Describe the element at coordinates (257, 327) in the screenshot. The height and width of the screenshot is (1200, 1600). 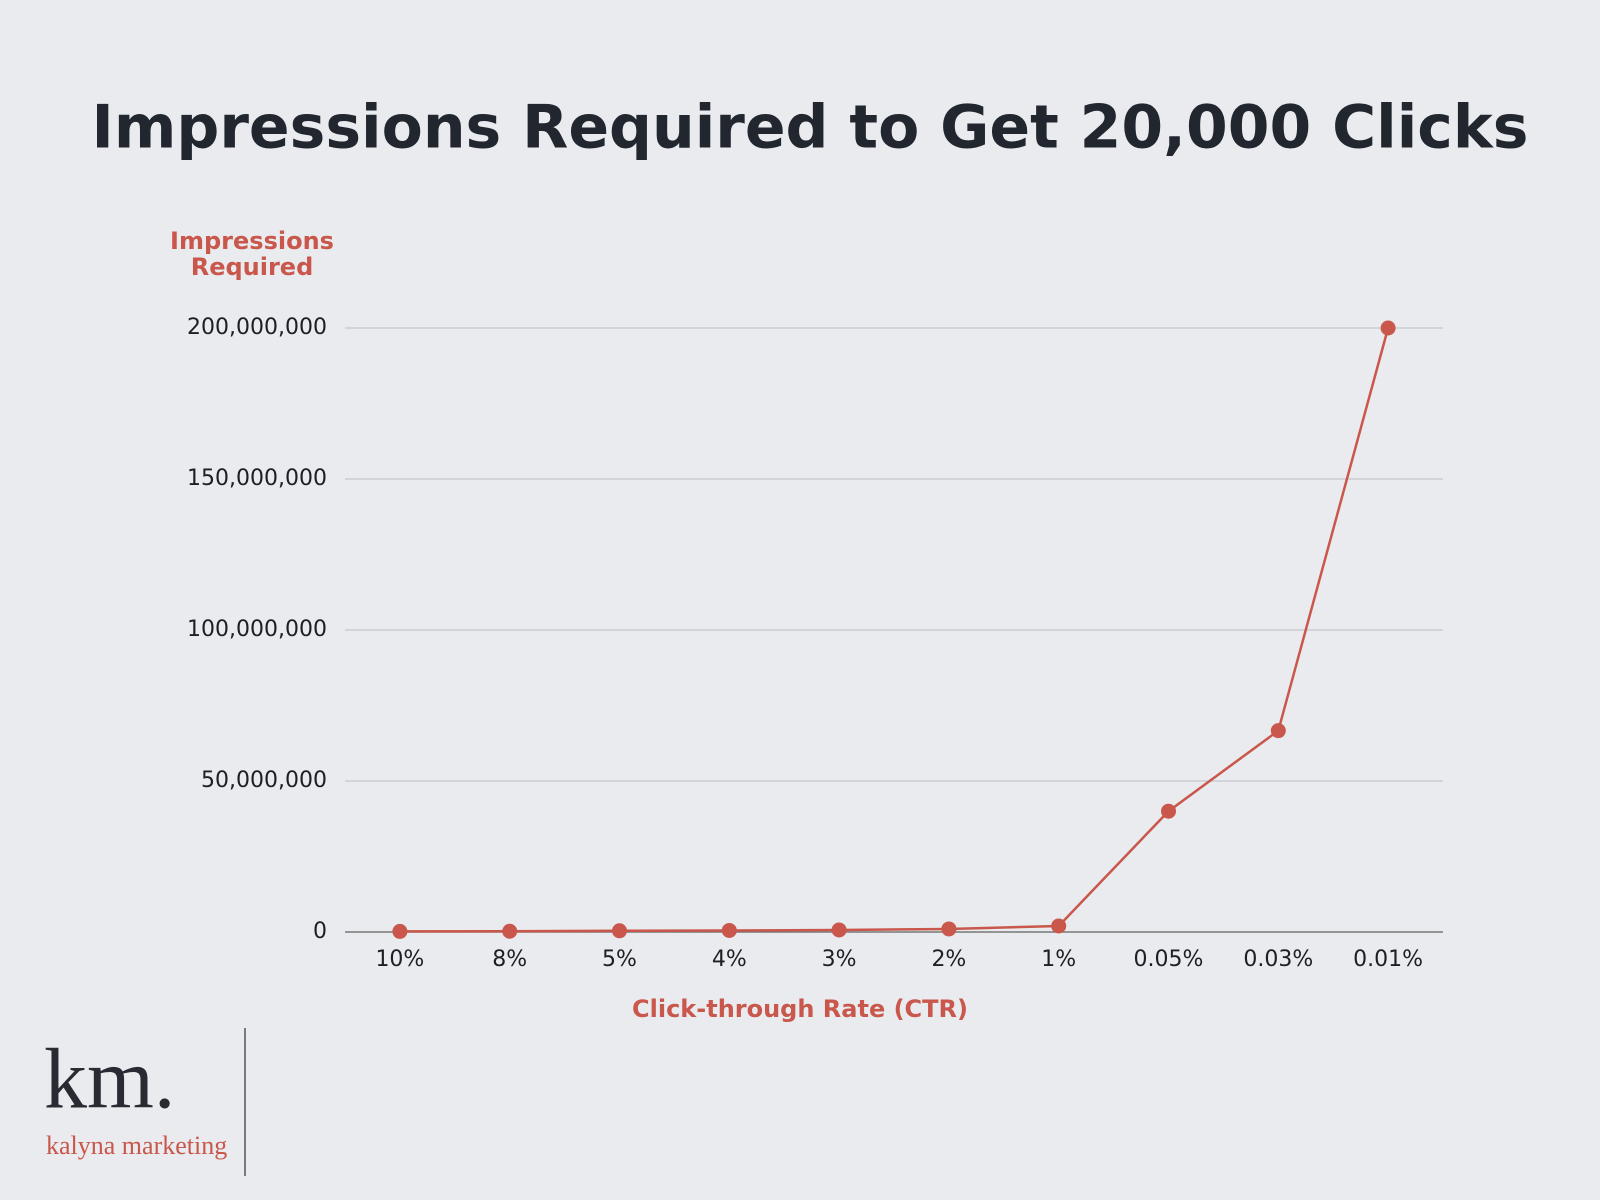
I see `y-tick-label: 200,000,000` at that location.